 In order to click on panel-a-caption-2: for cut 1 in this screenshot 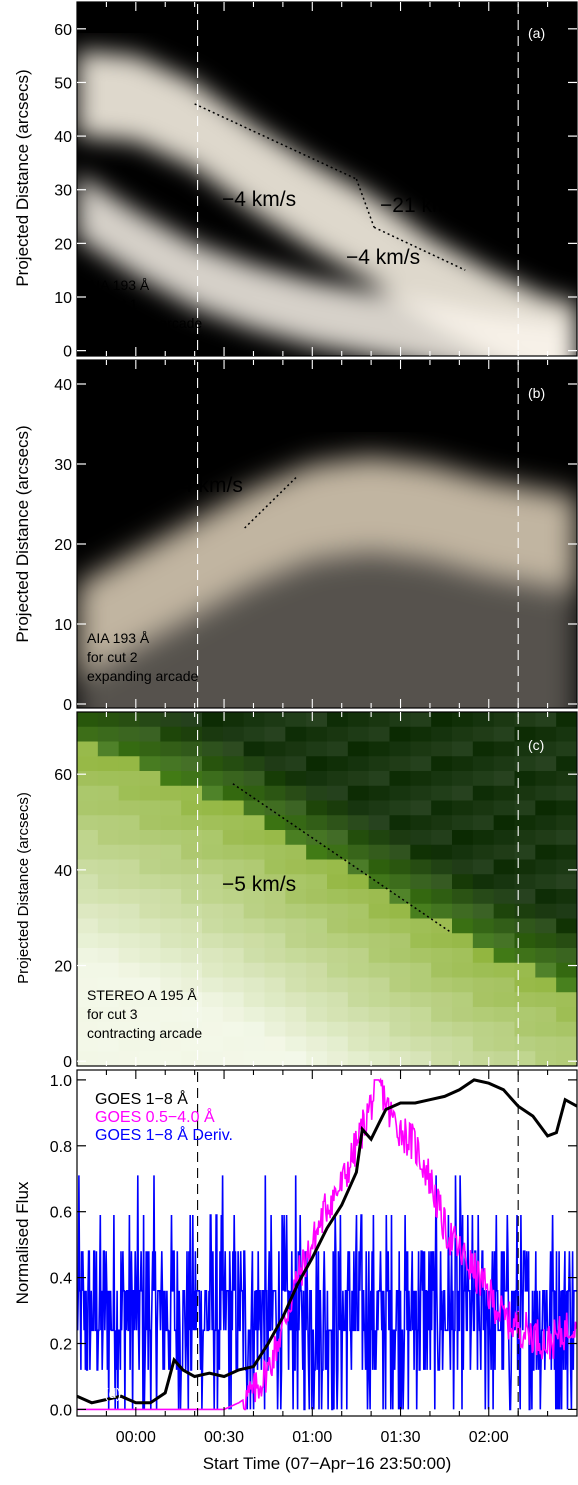, I will do `click(112, 304)`.